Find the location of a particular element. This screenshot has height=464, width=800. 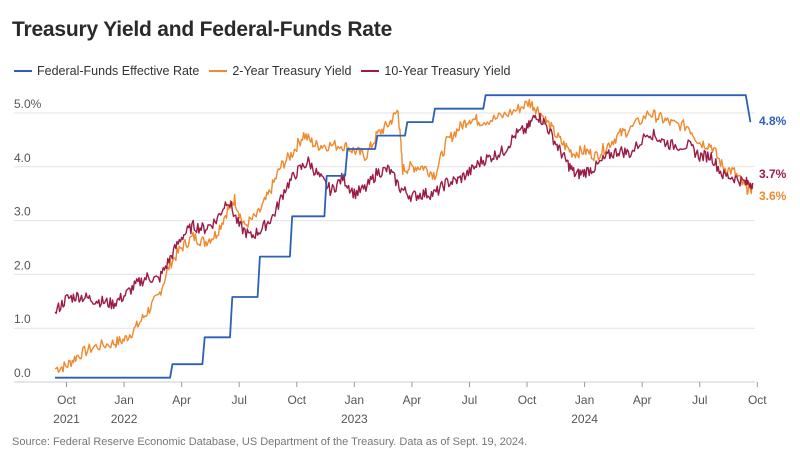

end-label-2: 3.7% is located at coordinates (773, 174).